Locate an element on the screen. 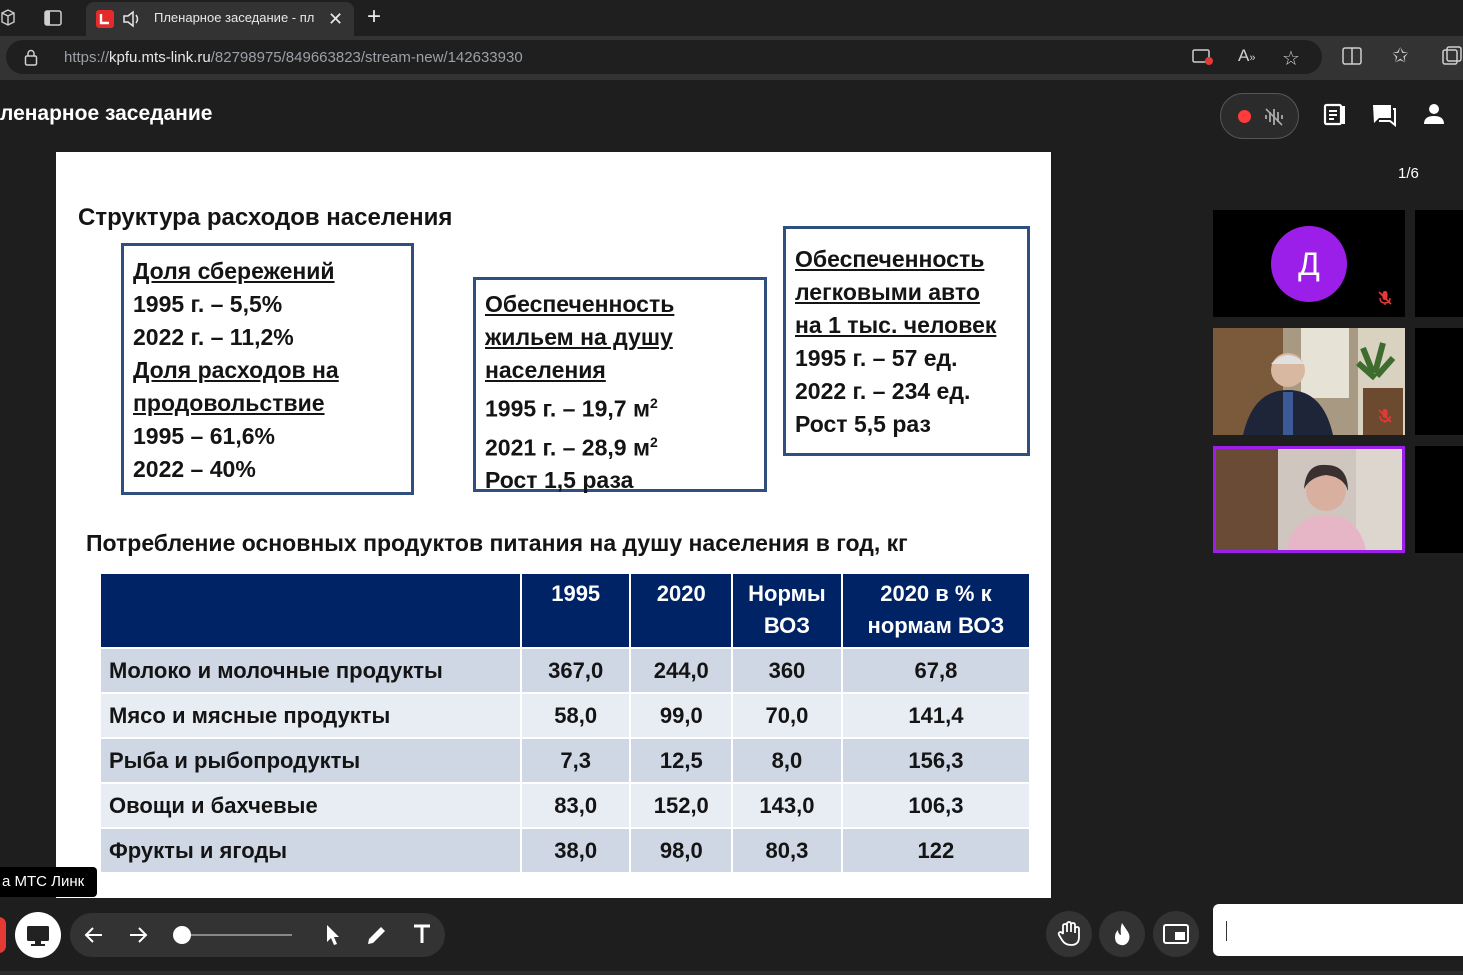 This screenshot has height=975, width=1463. pip-icon is located at coordinates (1176, 934).